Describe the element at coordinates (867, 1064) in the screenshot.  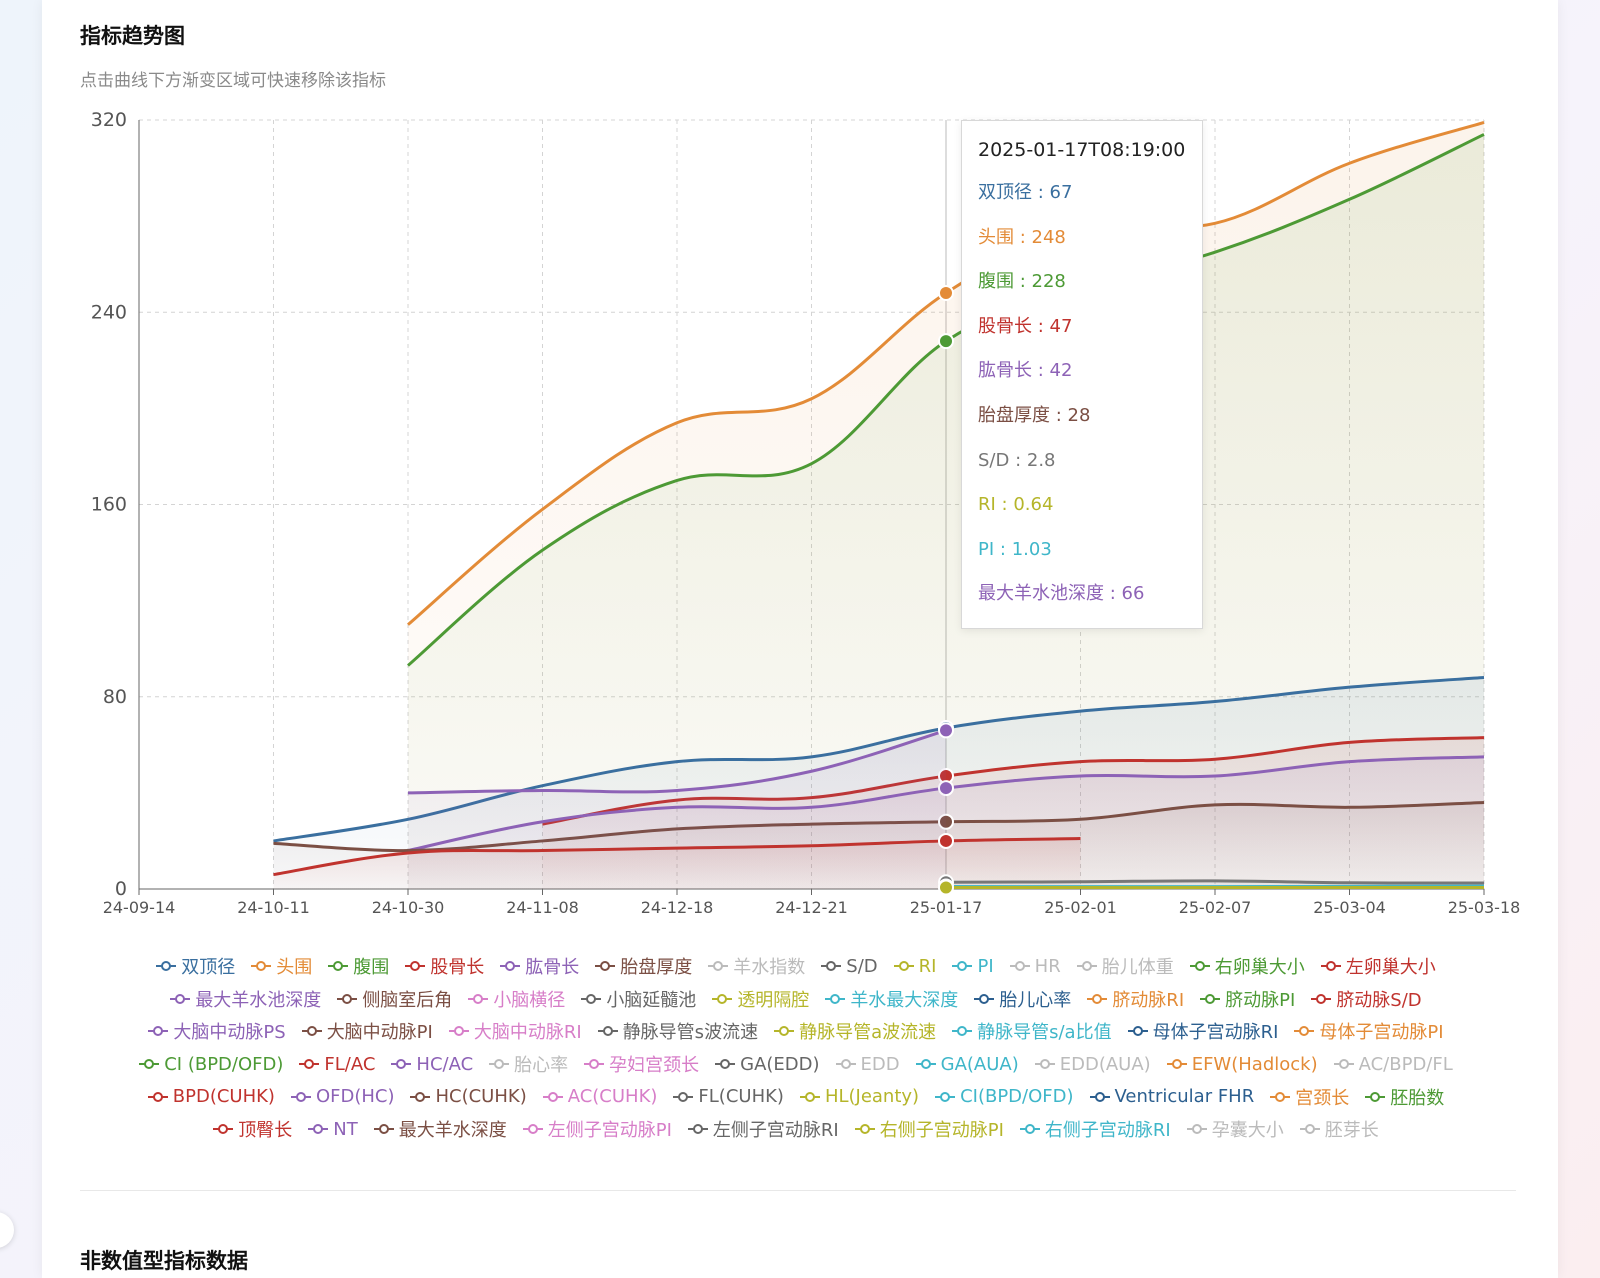
I see `legend-item: EDD` at that location.